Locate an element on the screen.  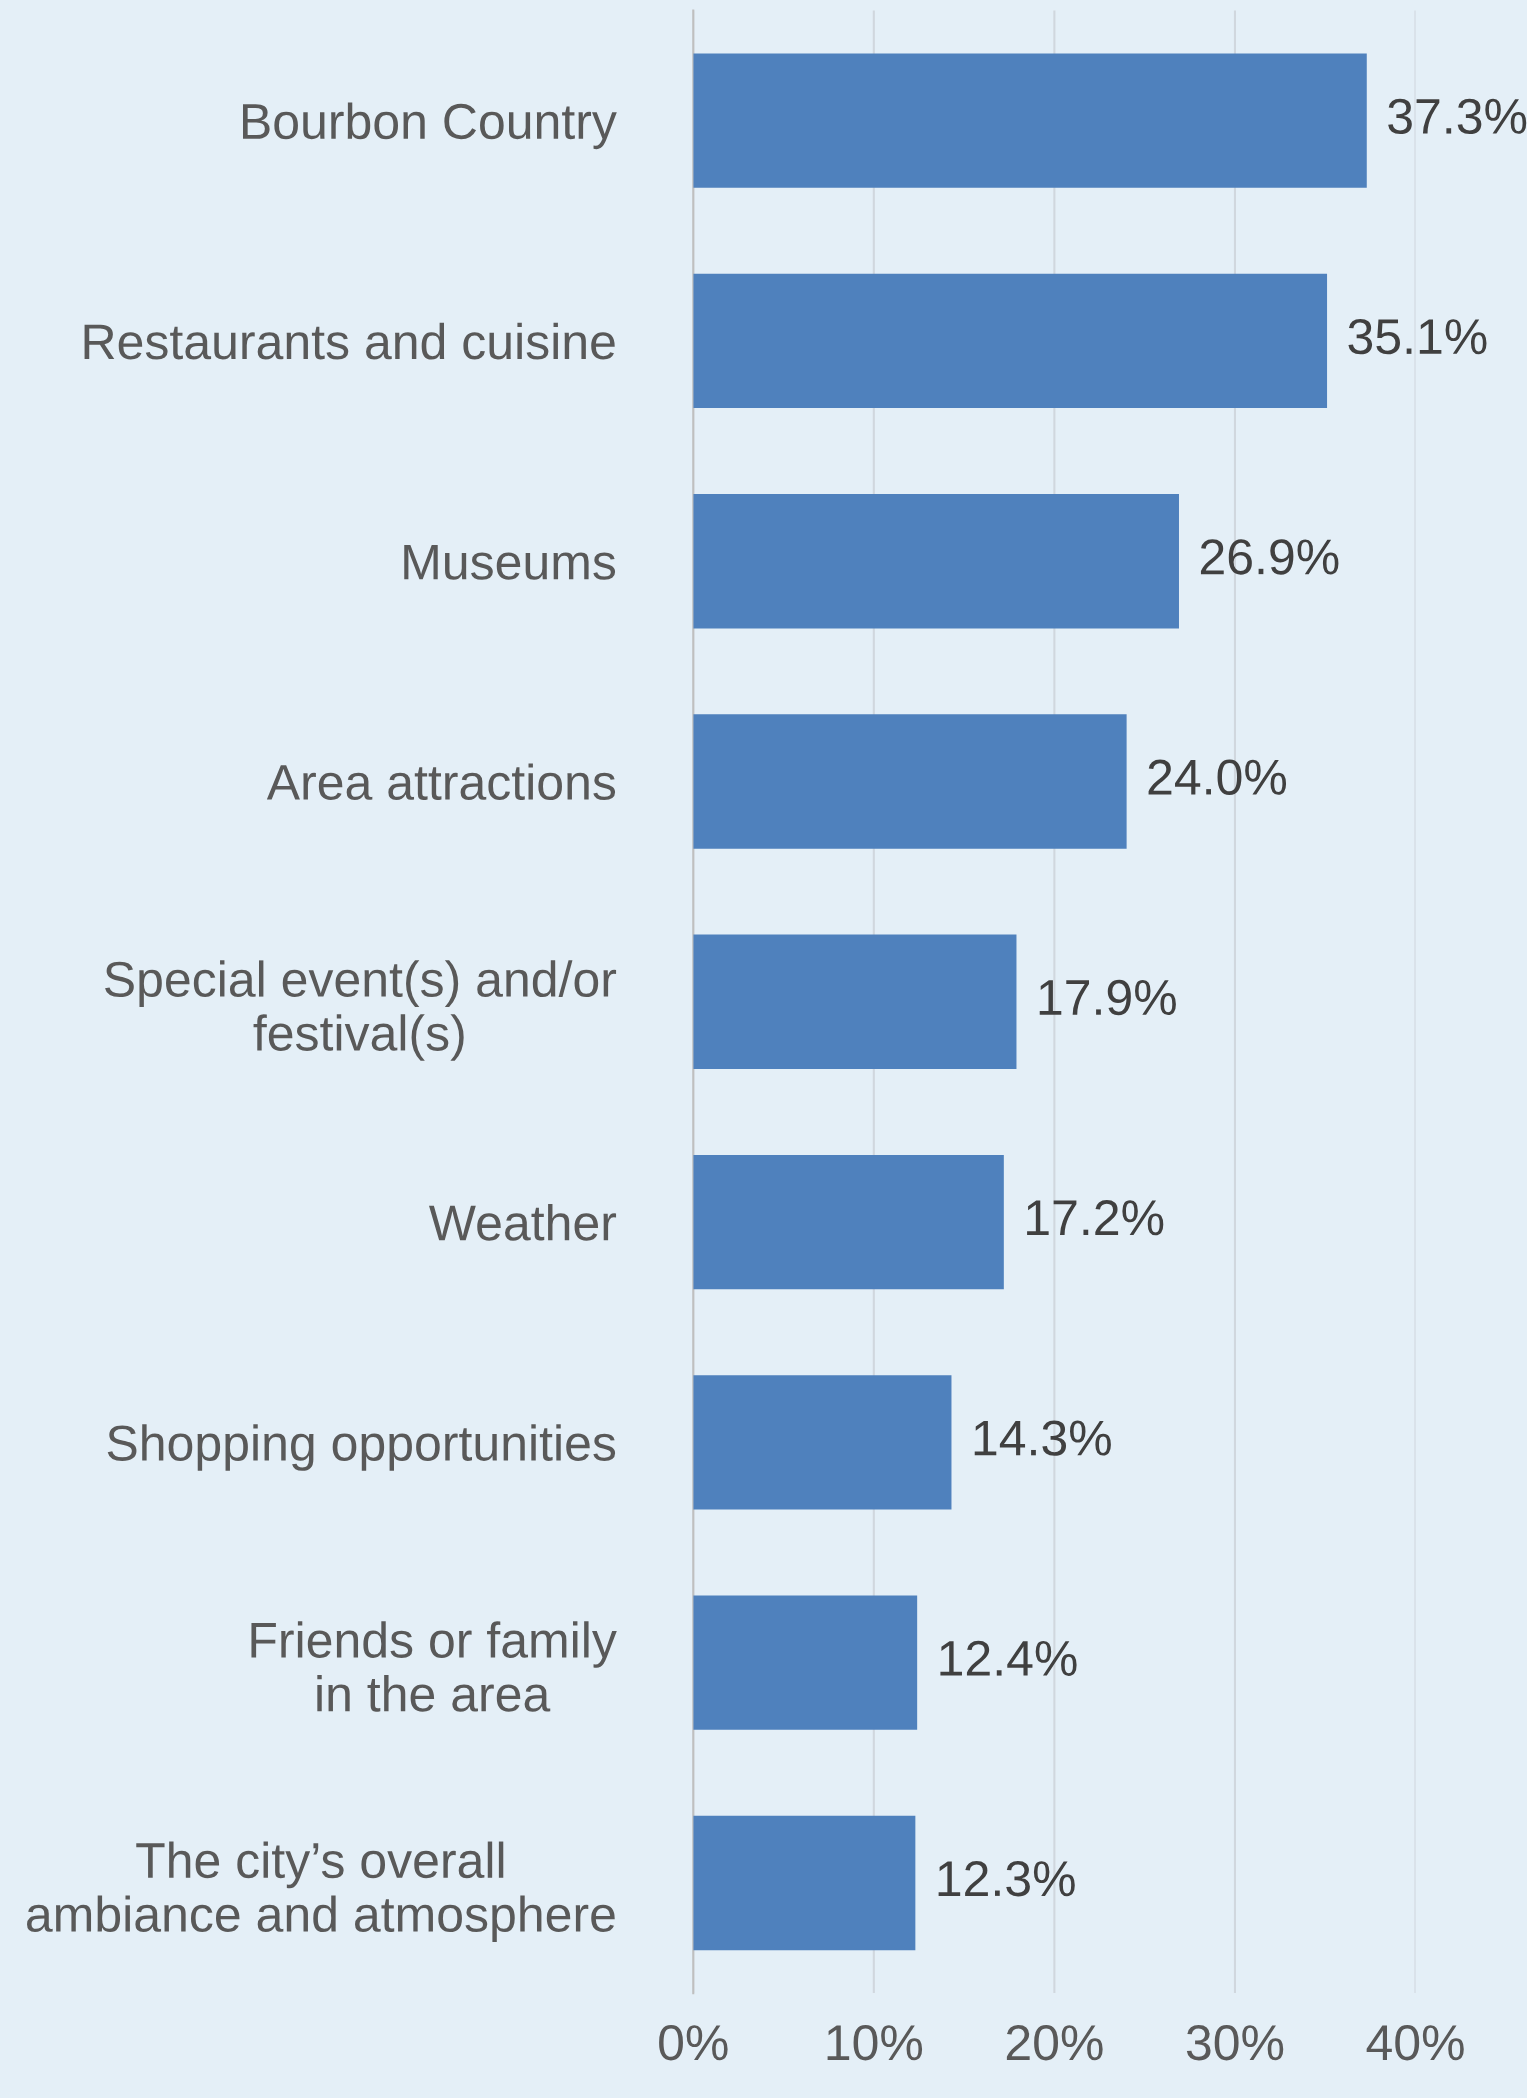
data-label: 24.0% is located at coordinates (1217, 777).